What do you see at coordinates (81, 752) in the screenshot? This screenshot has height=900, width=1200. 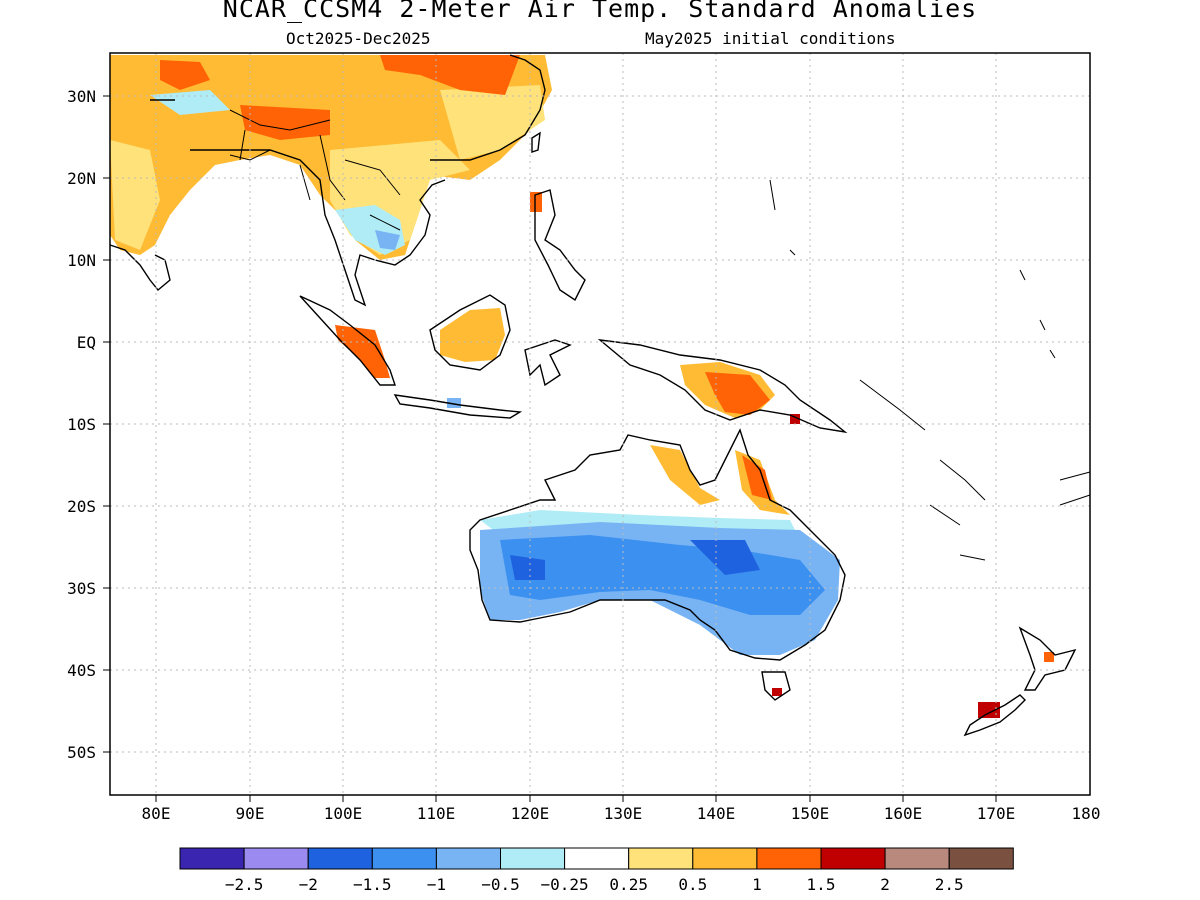 I see `lat-label: 50S` at bounding box center [81, 752].